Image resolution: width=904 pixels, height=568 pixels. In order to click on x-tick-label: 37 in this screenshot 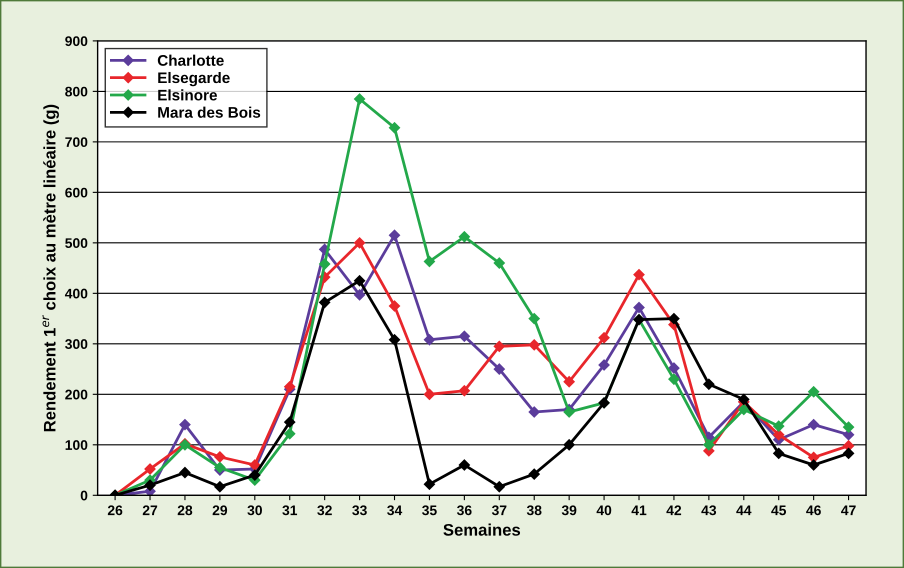, I will do `click(499, 510)`.